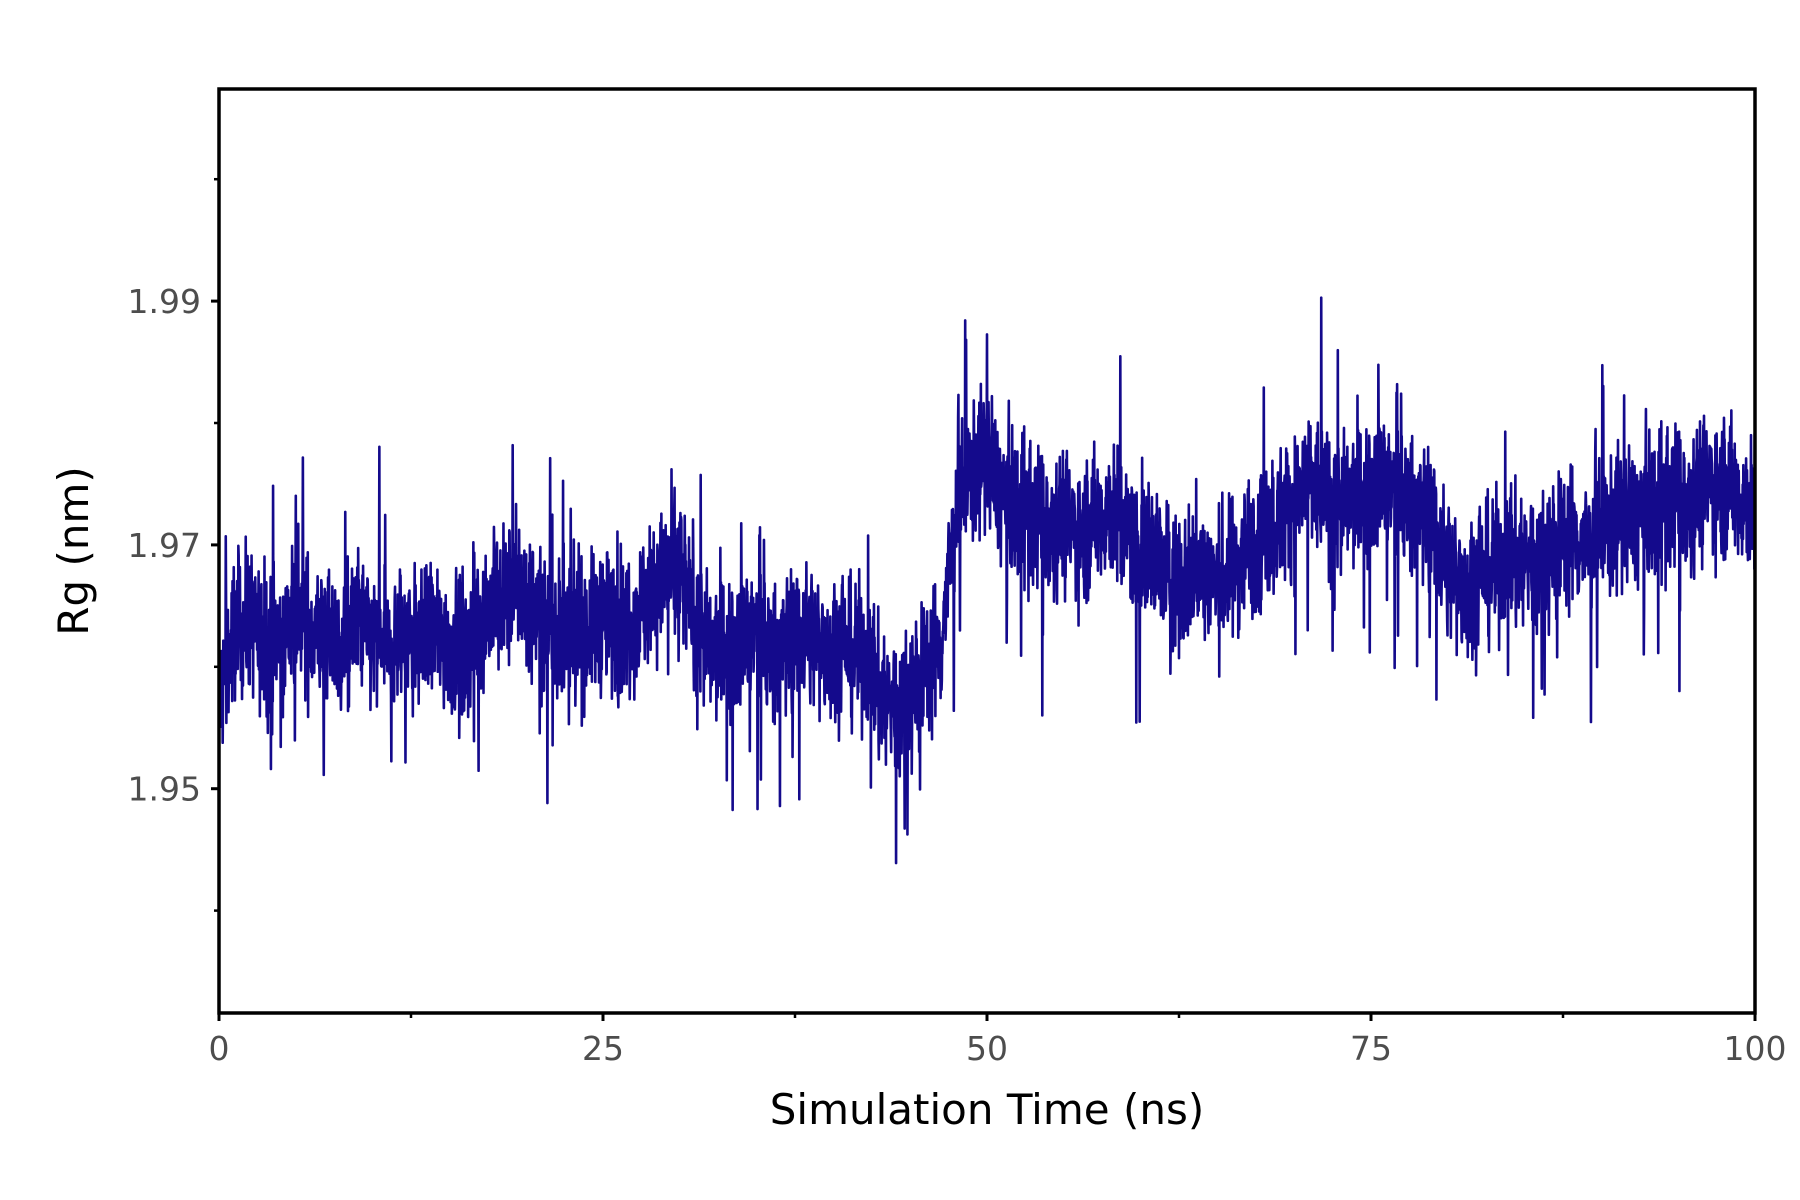 The width and height of the screenshot is (1800, 1200). What do you see at coordinates (987, 1109) in the screenshot?
I see `x-axis-title: Simulation Time (ns)` at bounding box center [987, 1109].